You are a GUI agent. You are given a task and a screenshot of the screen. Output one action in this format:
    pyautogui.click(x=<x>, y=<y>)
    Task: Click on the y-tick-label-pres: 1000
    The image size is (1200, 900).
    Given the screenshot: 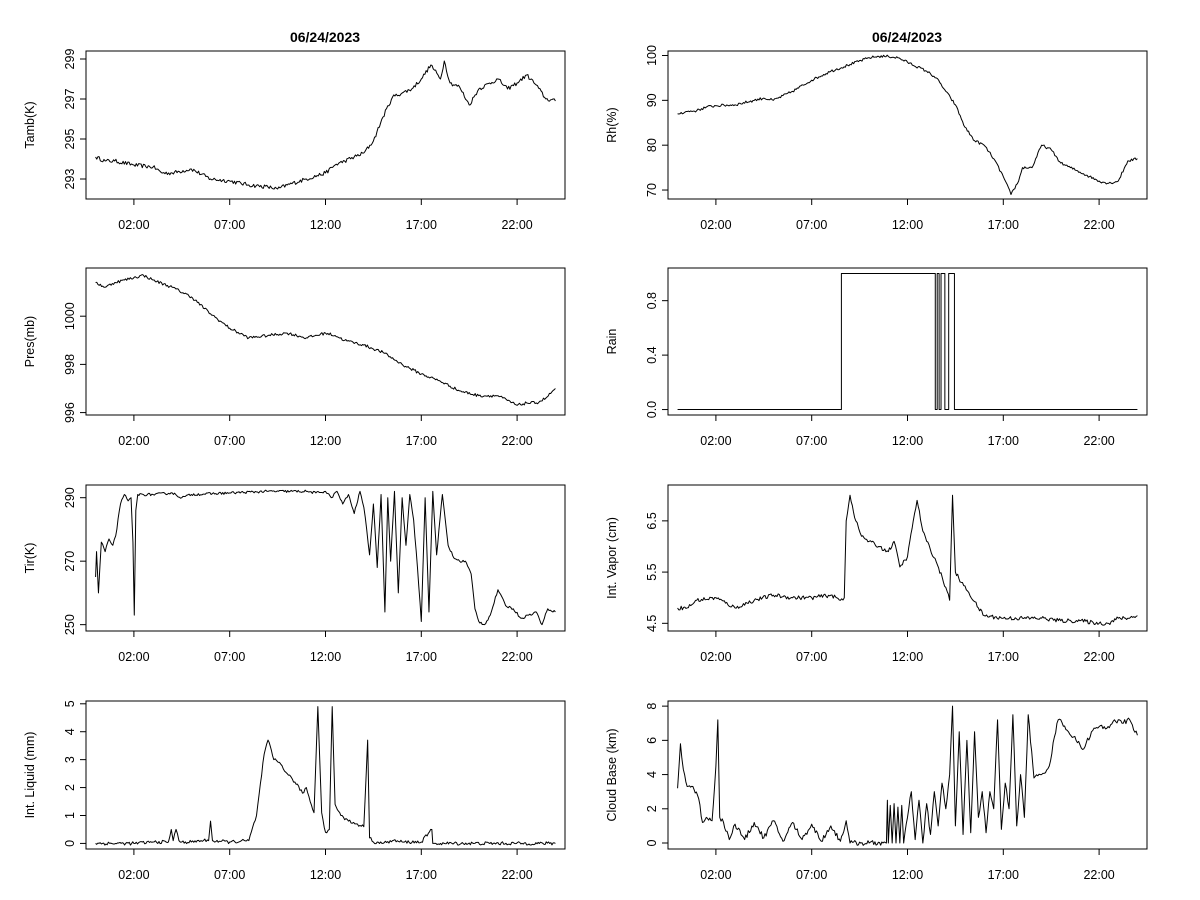 What is the action you would take?
    pyautogui.click(x=70, y=316)
    